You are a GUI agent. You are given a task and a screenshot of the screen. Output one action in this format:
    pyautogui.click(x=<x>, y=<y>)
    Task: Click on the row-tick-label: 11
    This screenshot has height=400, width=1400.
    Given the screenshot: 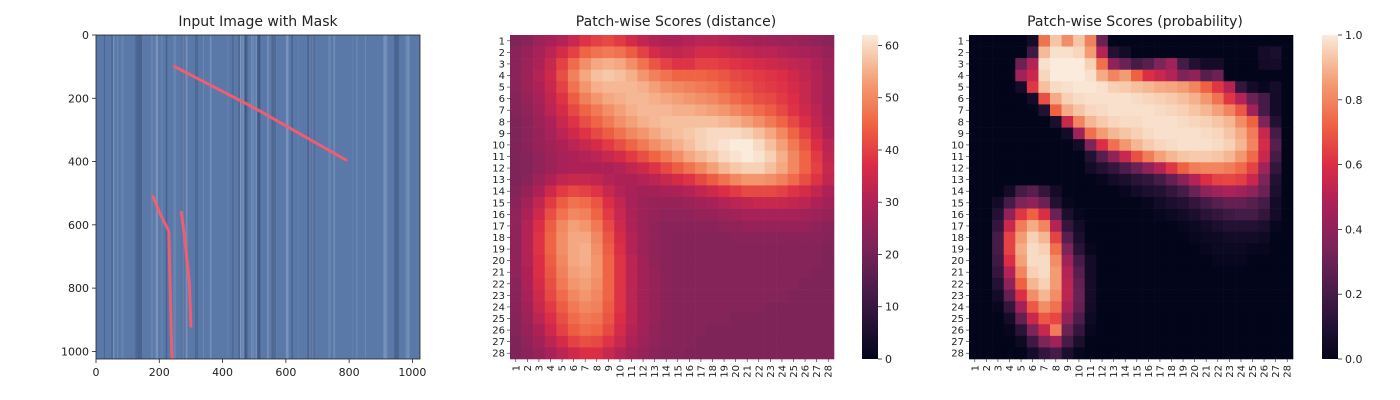 What is the action you would take?
    pyautogui.click(x=957, y=157)
    